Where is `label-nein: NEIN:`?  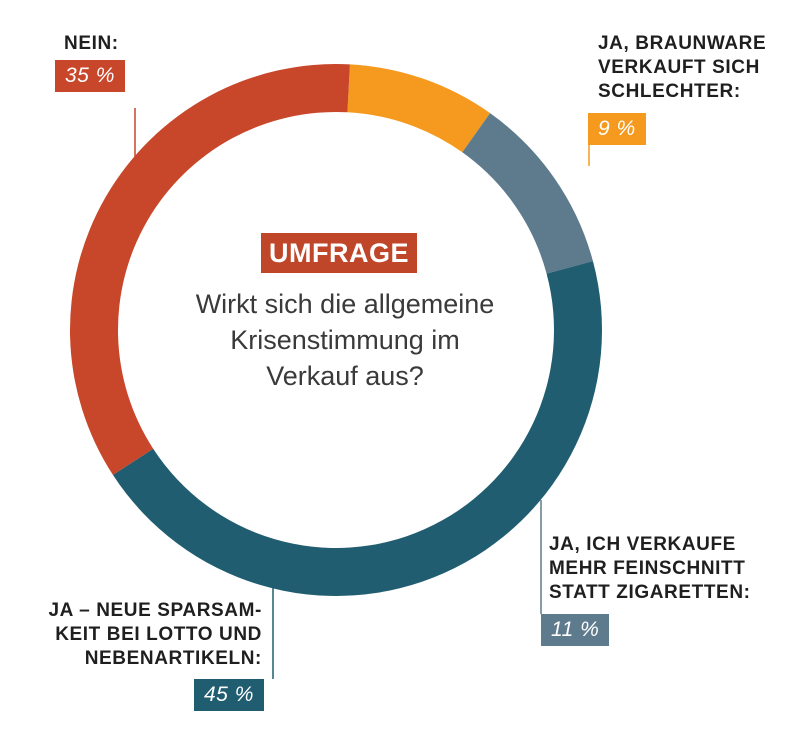
label-nein: NEIN: is located at coordinates (91, 43).